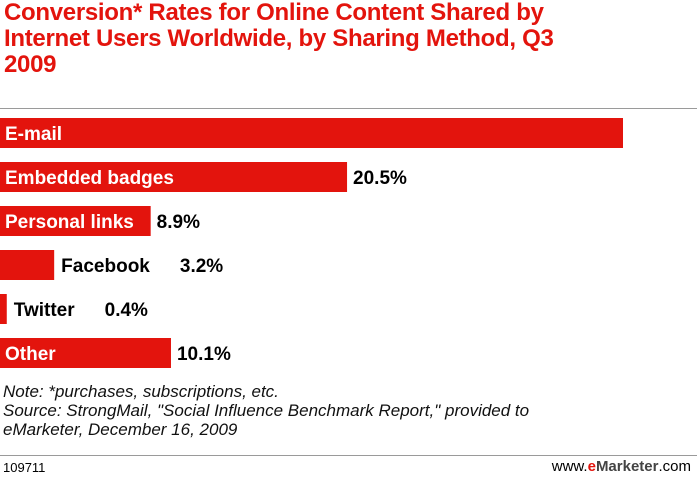 This screenshot has height=480, width=697. What do you see at coordinates (348, 108) in the screenshot?
I see `title-divider` at bounding box center [348, 108].